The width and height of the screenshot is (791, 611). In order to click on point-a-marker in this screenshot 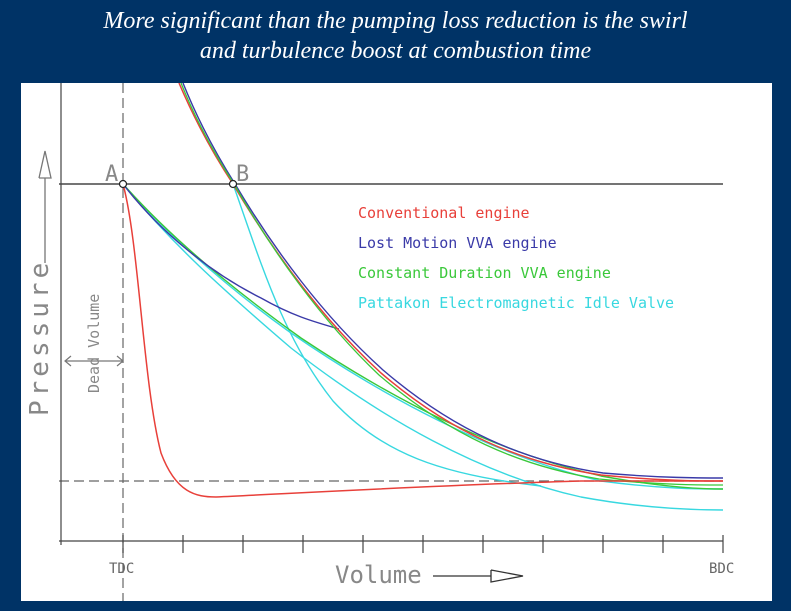, I will do `click(123, 184)`.